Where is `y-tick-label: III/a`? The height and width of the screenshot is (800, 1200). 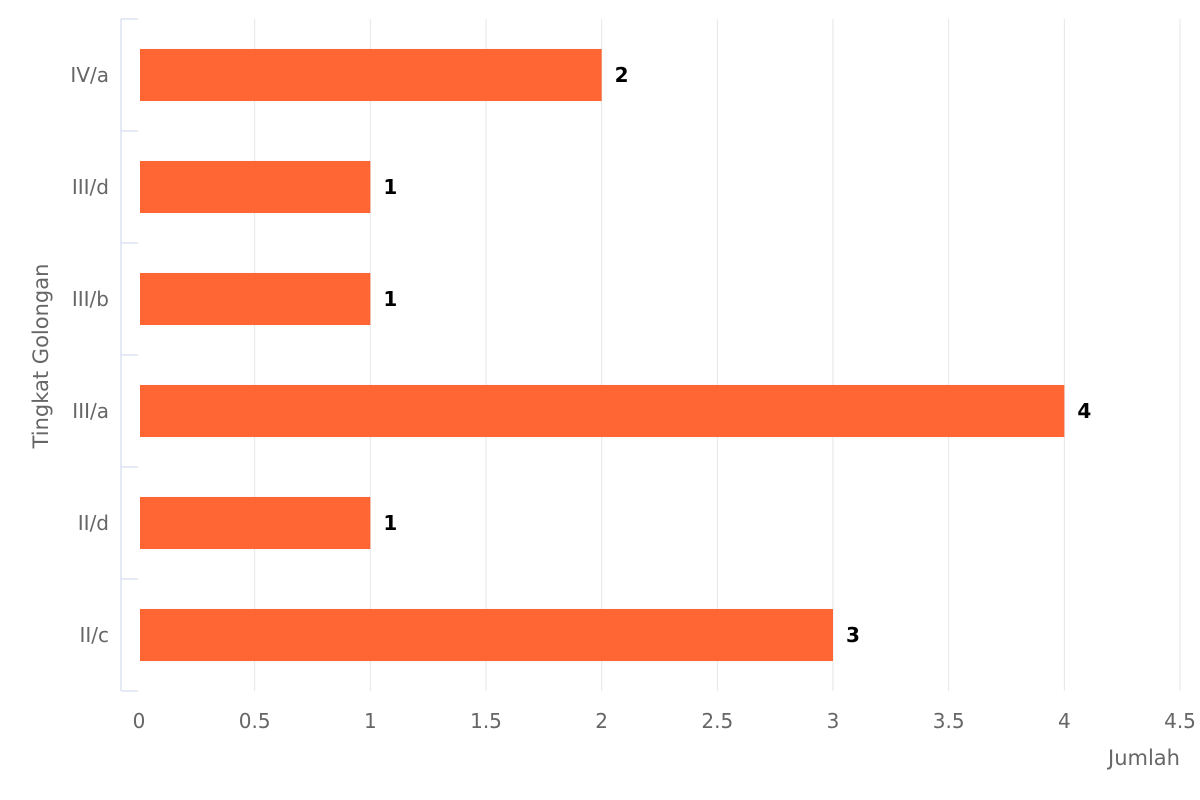 y-tick-label: III/a is located at coordinates (90, 411).